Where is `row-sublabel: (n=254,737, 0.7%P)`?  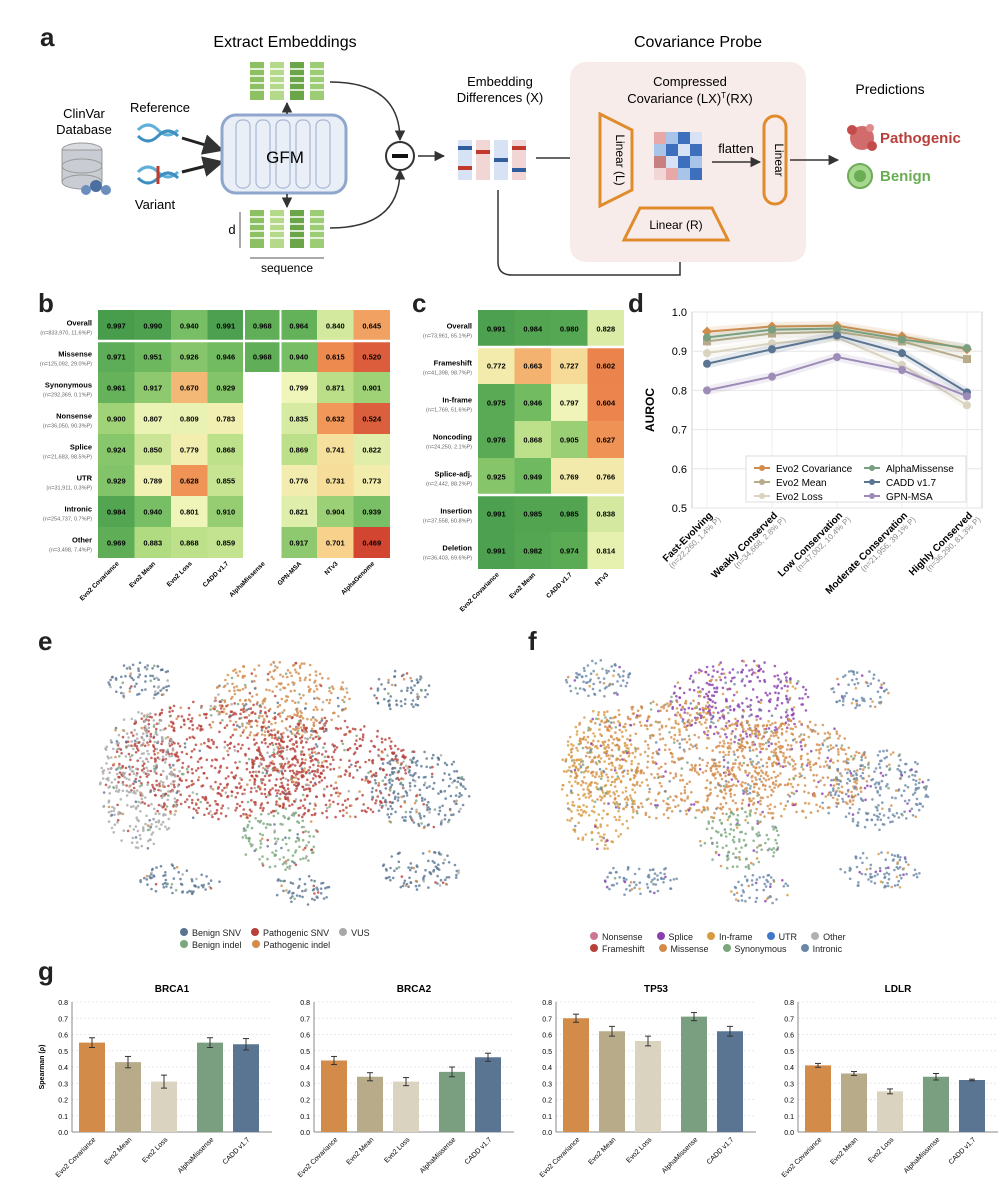 row-sublabel: (n=254,737, 0.7%P) is located at coordinates (67, 520).